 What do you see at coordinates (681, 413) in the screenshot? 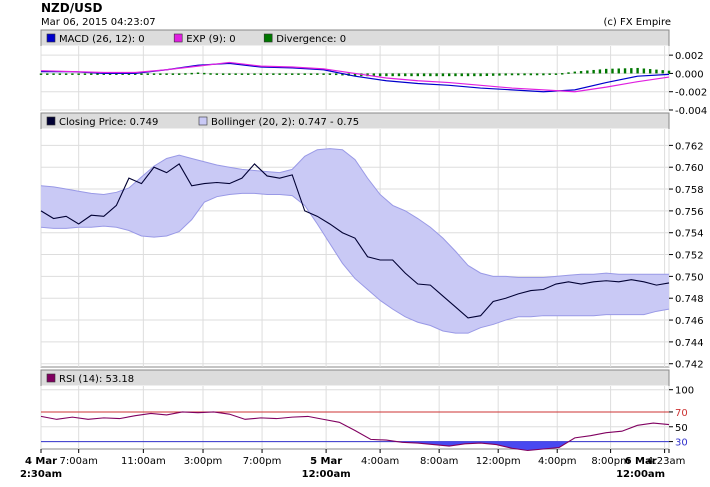
I see `rsi-ytick-label: 70` at bounding box center [681, 413].